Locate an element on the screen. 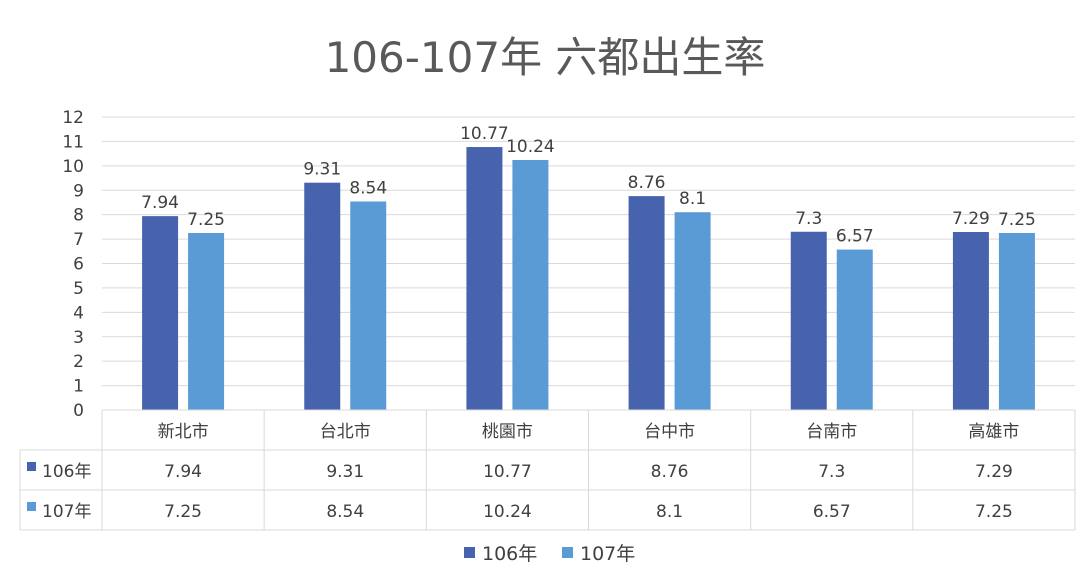 The image size is (1090, 577). y-tick-label: 4 is located at coordinates (78, 313).